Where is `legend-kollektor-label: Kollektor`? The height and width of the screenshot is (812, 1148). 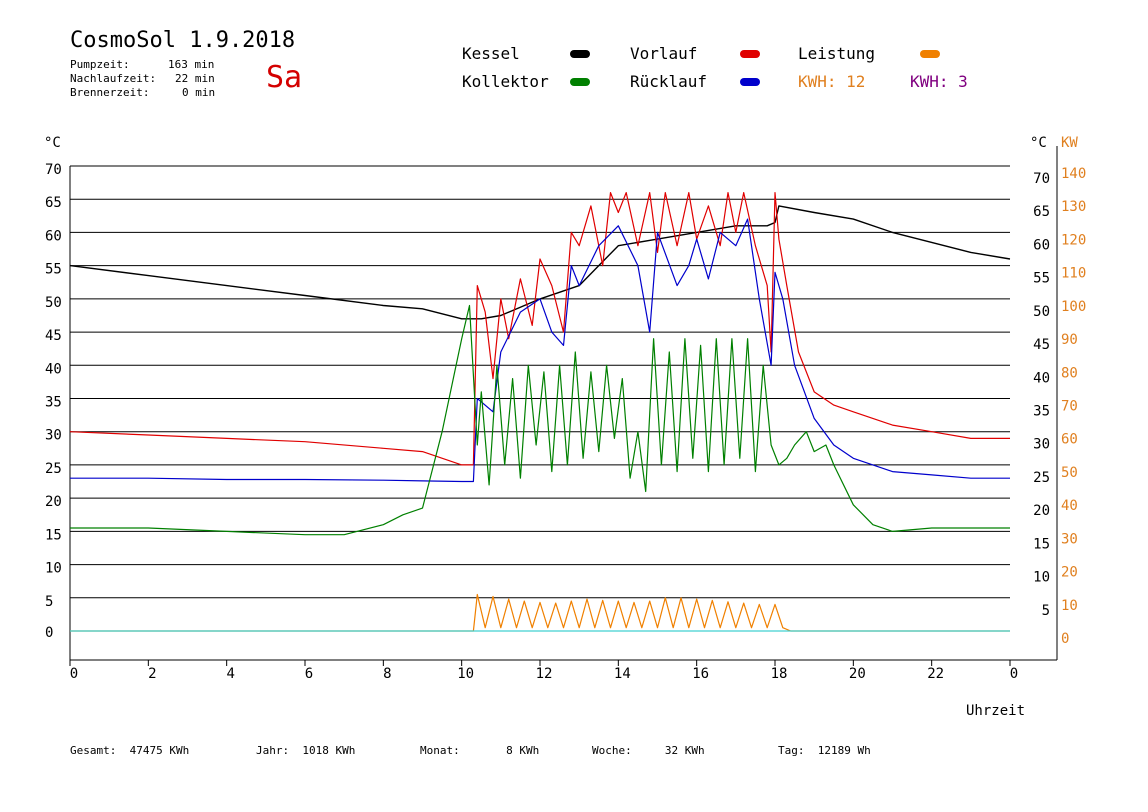 legend-kollektor-label: Kollektor is located at coordinates (505, 81).